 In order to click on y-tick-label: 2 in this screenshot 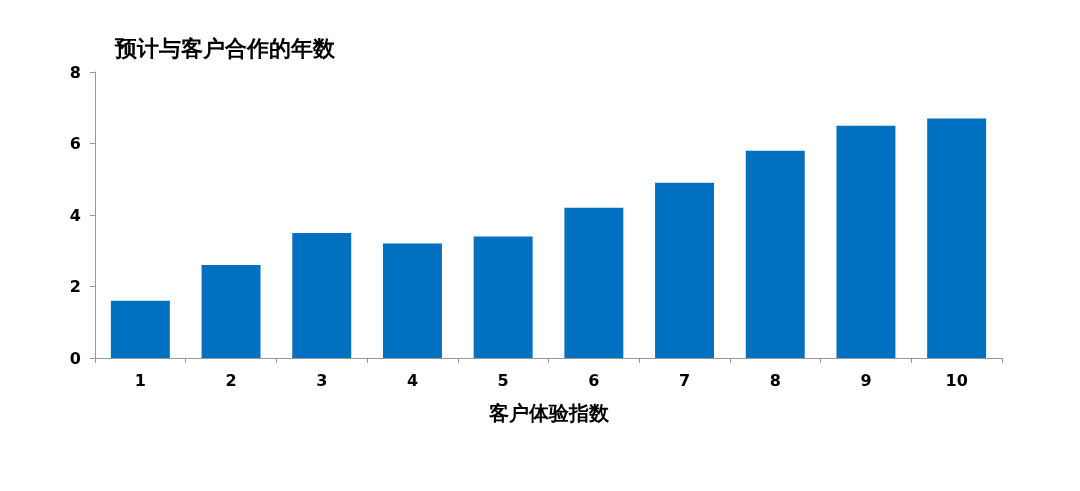, I will do `click(75, 286)`.